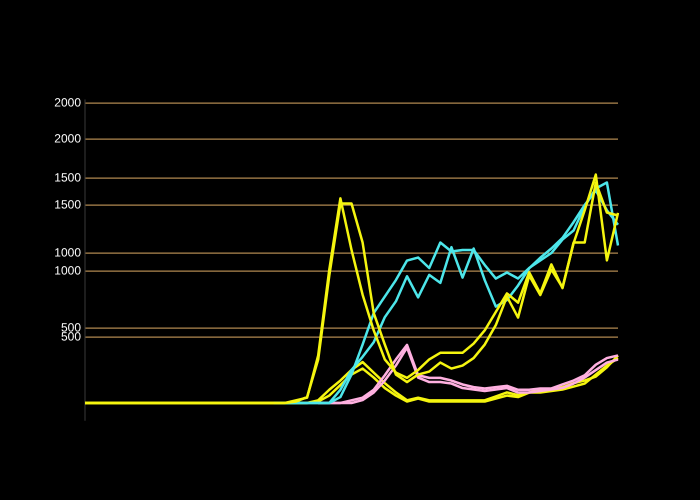  What do you see at coordinates (68, 270) in the screenshot?
I see `y-tick-label: 1000` at bounding box center [68, 270].